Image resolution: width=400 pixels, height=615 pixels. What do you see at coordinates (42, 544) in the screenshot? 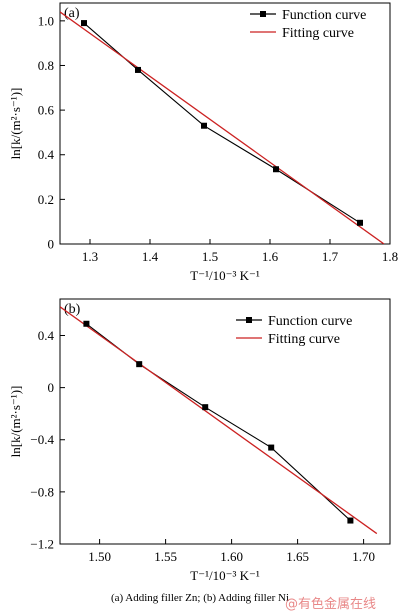
I see `y-tick-label: −1.2` at bounding box center [42, 544].